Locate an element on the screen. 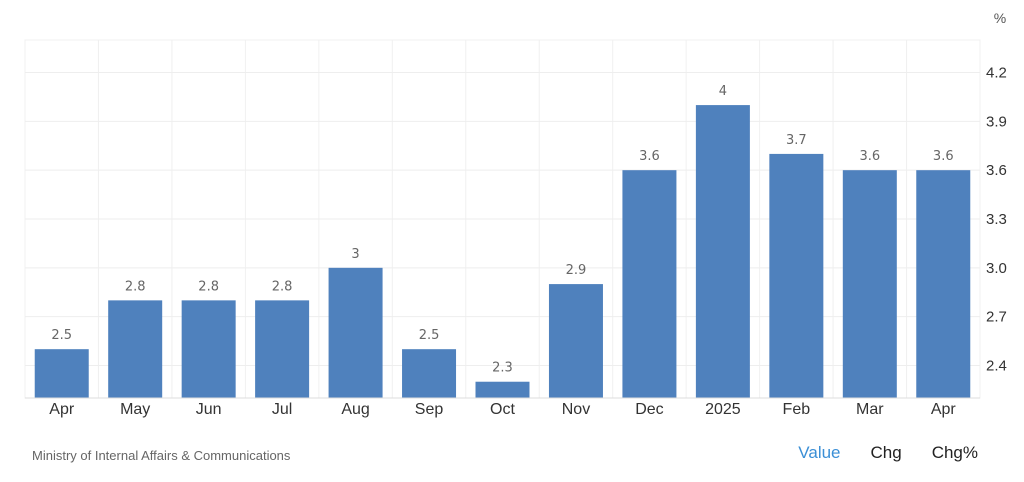  data-label: 3 is located at coordinates (355, 254).